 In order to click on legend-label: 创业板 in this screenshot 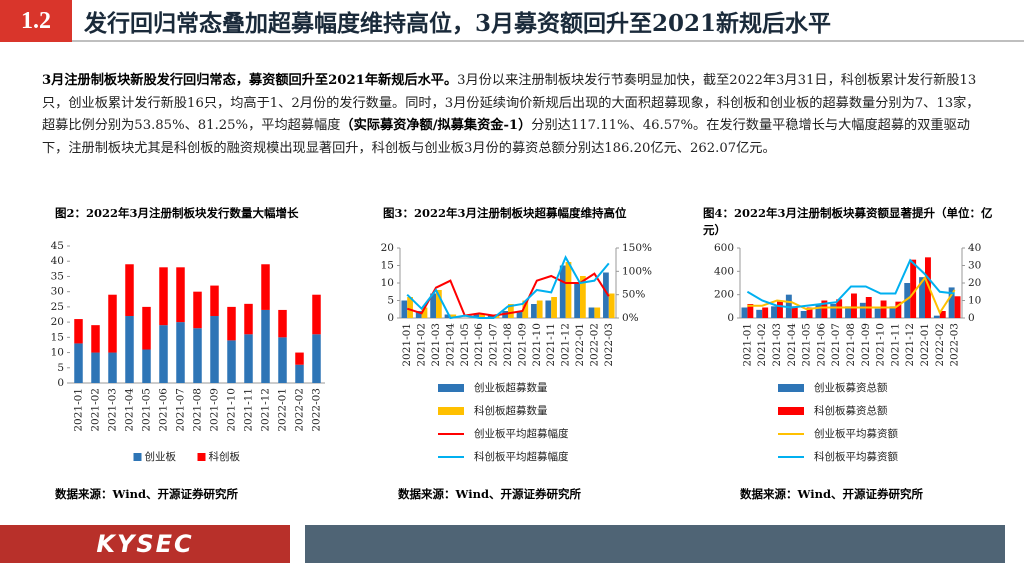, I will do `click(161, 456)`.